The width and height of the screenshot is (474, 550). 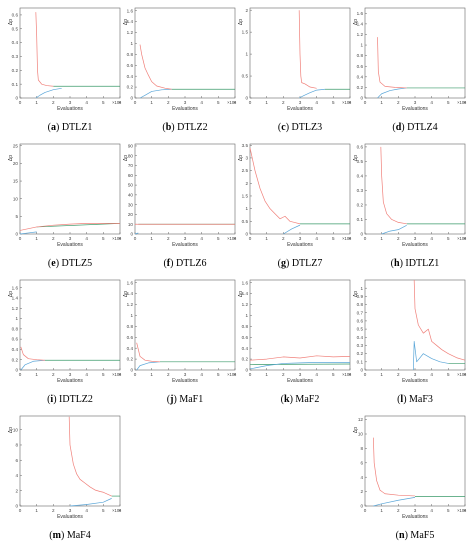 I want to click on caption-name: MaF5, so click(x=422, y=535).